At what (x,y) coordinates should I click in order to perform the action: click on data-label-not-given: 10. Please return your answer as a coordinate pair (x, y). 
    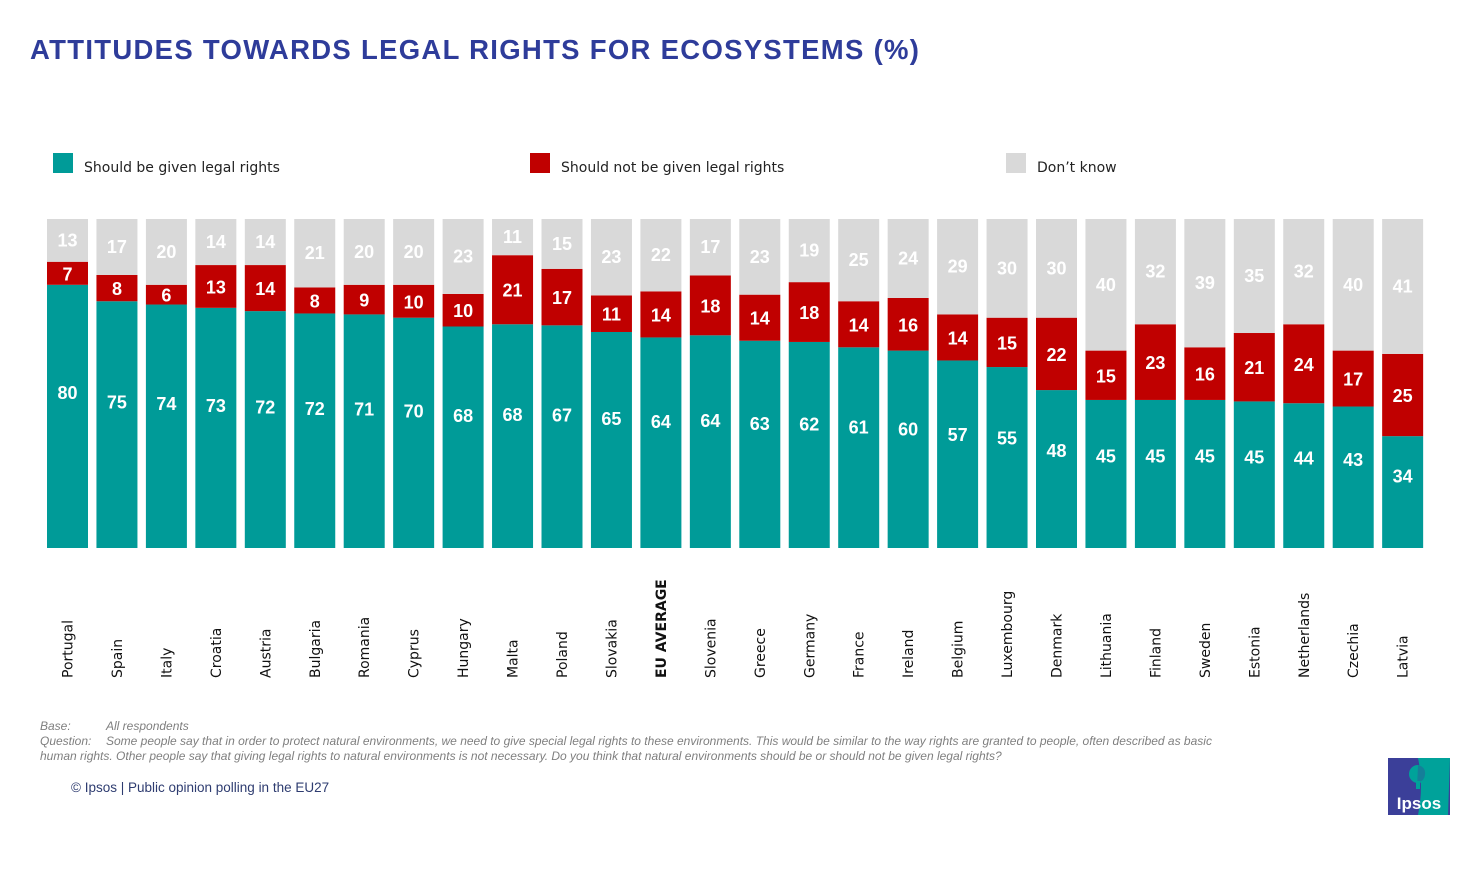
    Looking at the image, I should click on (414, 302).